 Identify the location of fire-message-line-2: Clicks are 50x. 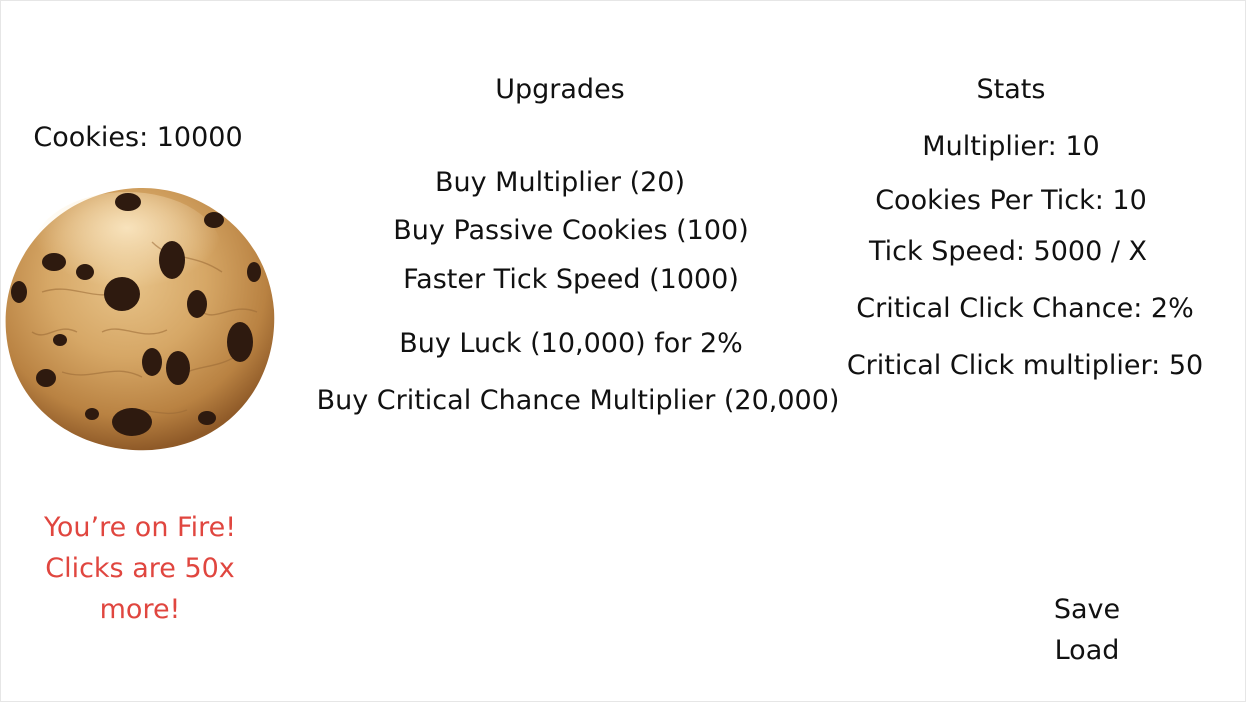
(140, 568).